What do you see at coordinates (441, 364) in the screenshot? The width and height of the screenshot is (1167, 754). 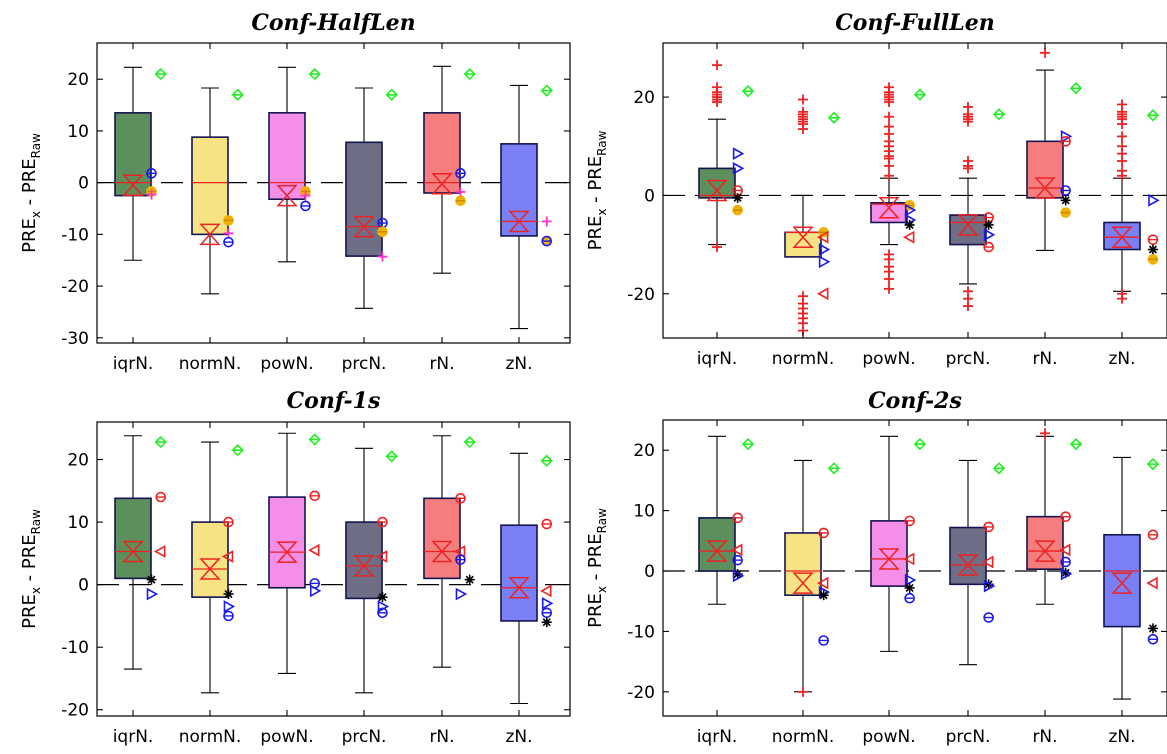 I see `x-tick-label: rN.` at bounding box center [441, 364].